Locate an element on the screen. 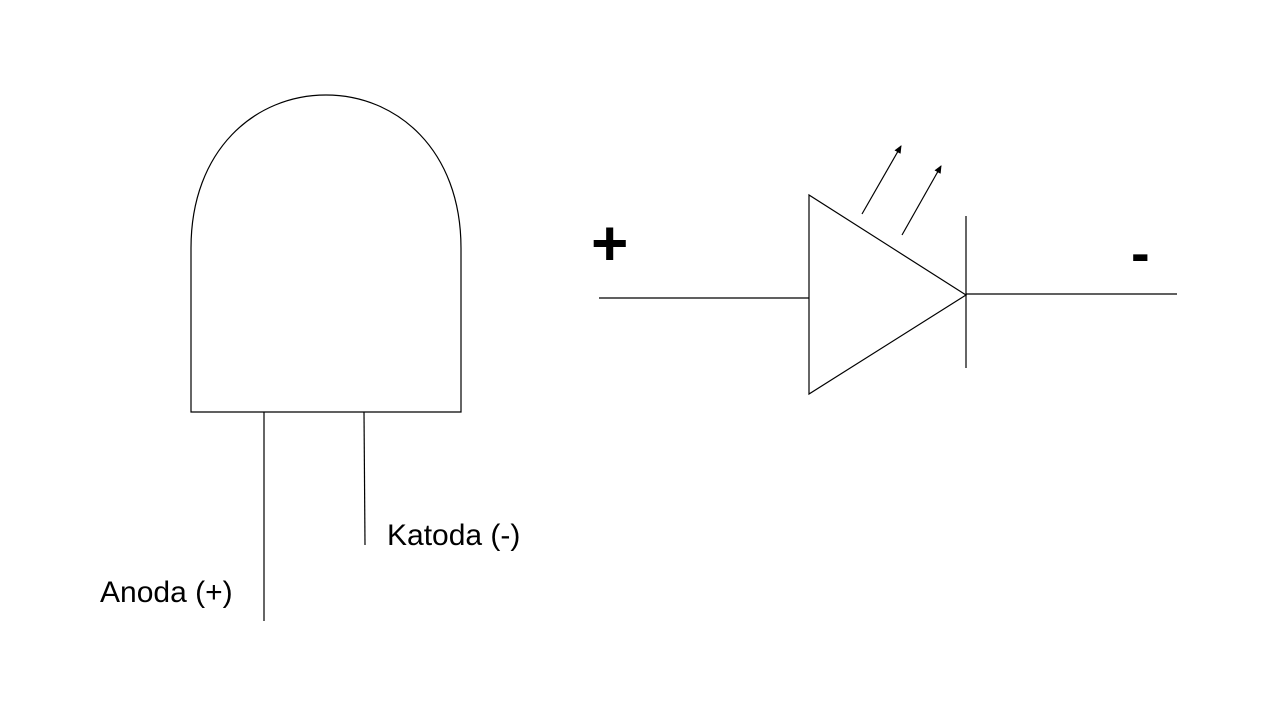  anode-label: Anoda (+) is located at coordinates (166, 592).